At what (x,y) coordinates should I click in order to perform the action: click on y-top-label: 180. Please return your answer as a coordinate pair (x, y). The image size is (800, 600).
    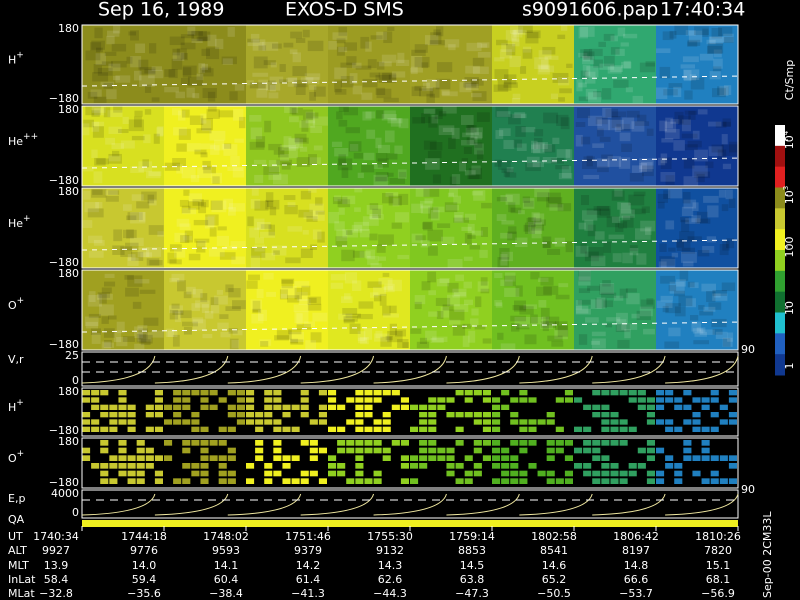
    Looking at the image, I should click on (68, 109).